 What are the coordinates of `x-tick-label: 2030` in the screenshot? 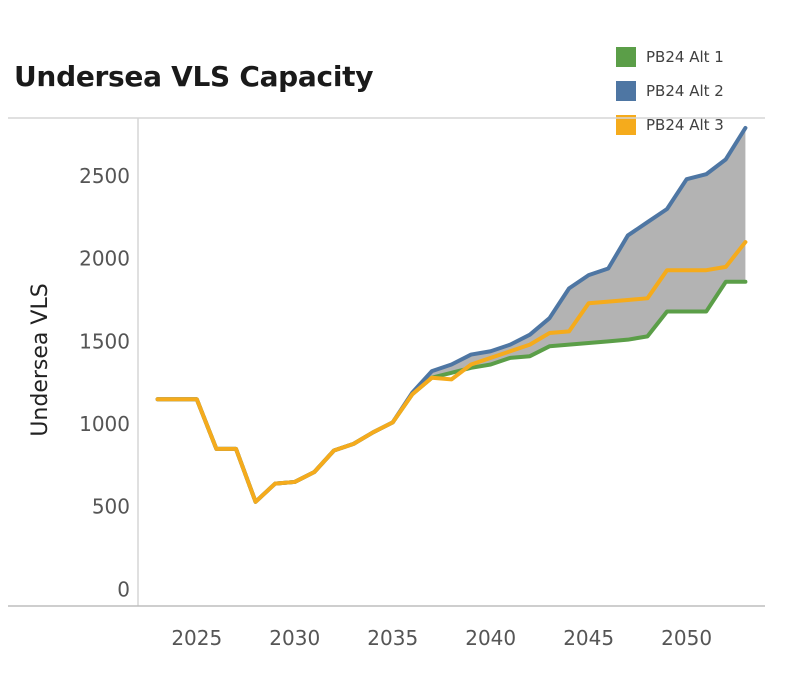 It's located at (294, 638).